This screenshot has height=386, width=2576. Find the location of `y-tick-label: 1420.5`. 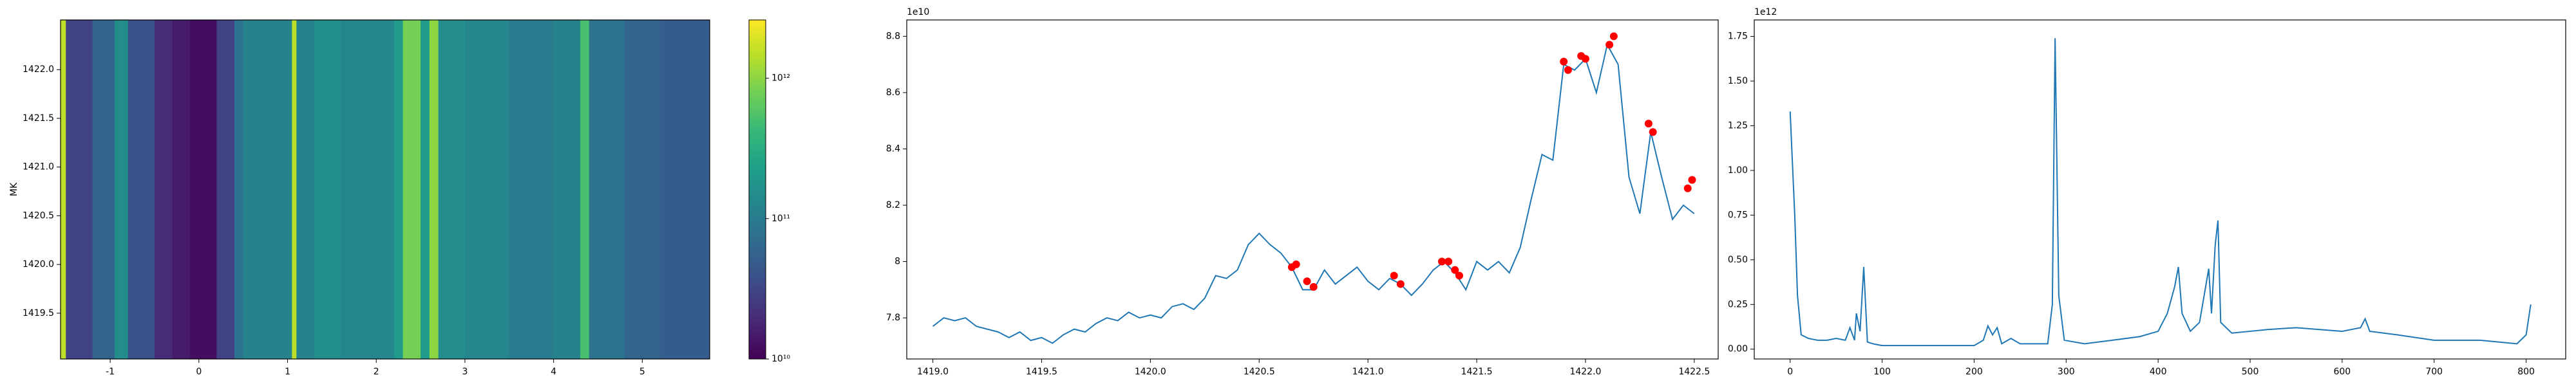

y-tick-label: 1420.5 is located at coordinates (38, 215).